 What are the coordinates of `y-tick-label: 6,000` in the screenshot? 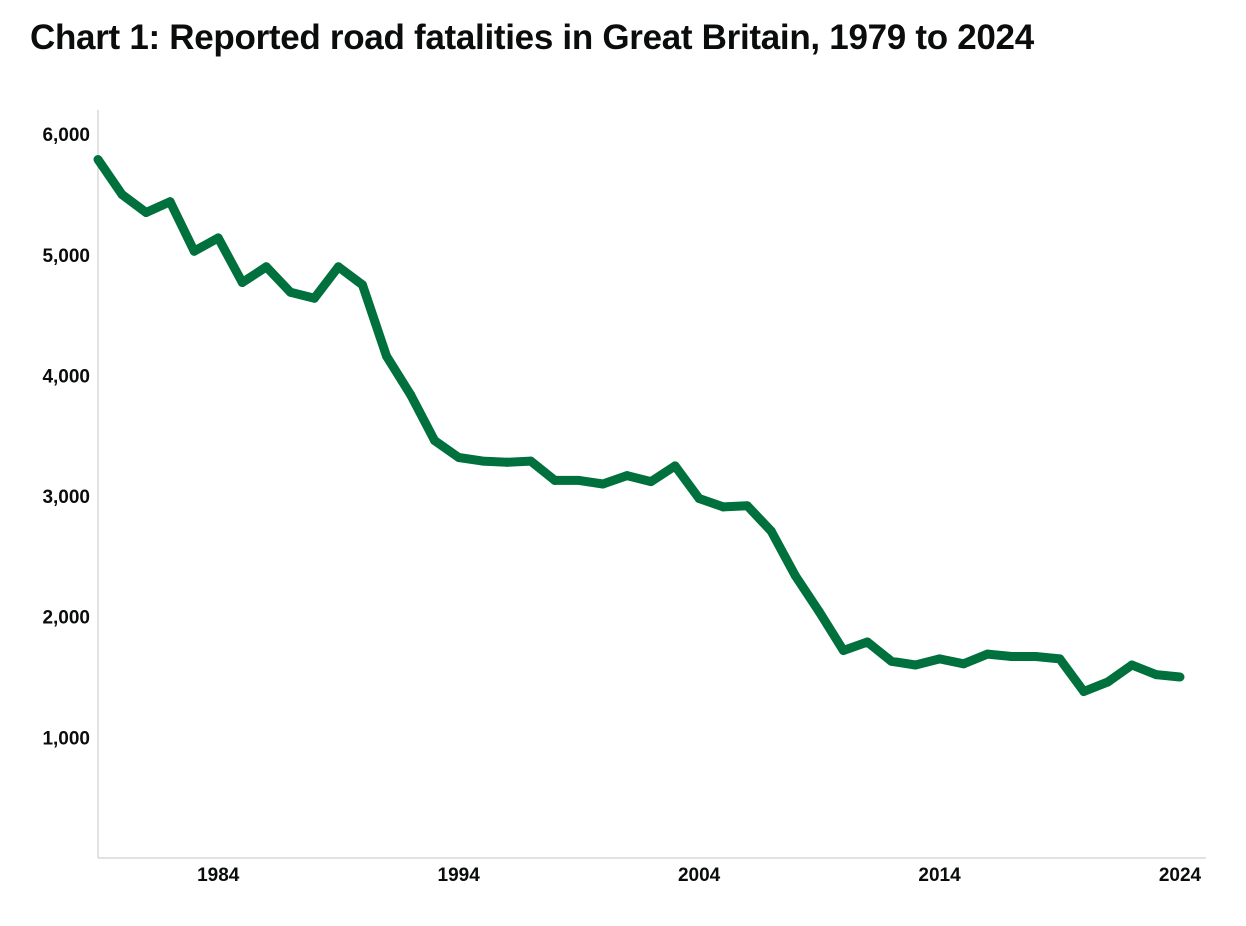 It's located at (66, 135).